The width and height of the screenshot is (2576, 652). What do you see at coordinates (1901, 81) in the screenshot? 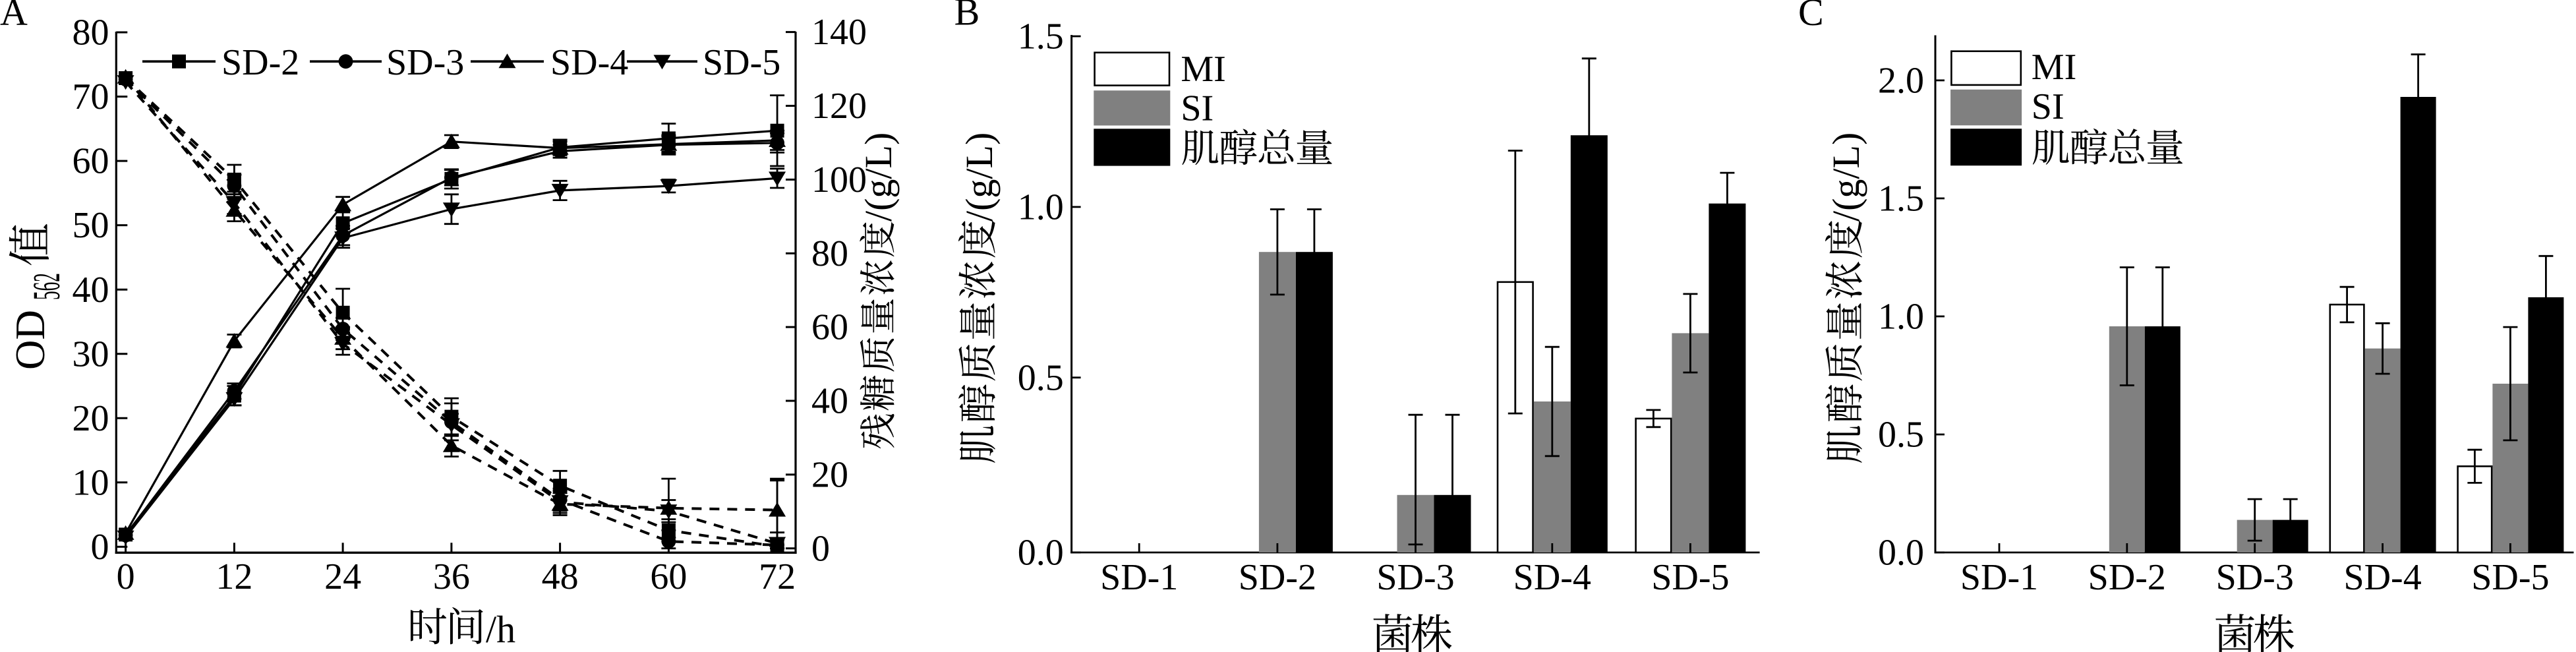
I see `svg-text: 2.0` at bounding box center [1901, 81].